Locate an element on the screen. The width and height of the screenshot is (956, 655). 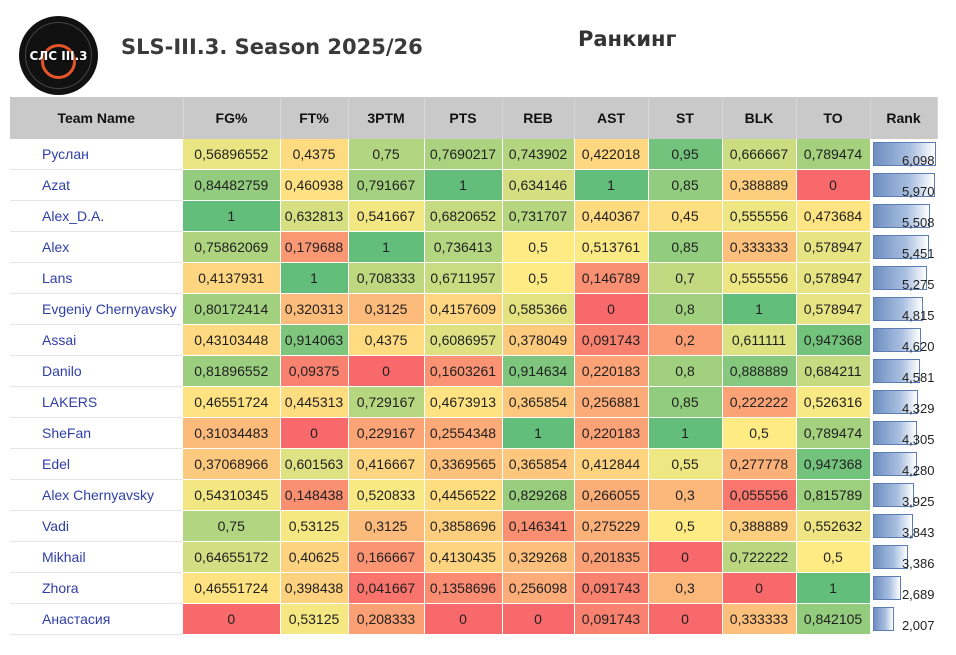
rank-value: 4,620 is located at coordinates (918, 346).